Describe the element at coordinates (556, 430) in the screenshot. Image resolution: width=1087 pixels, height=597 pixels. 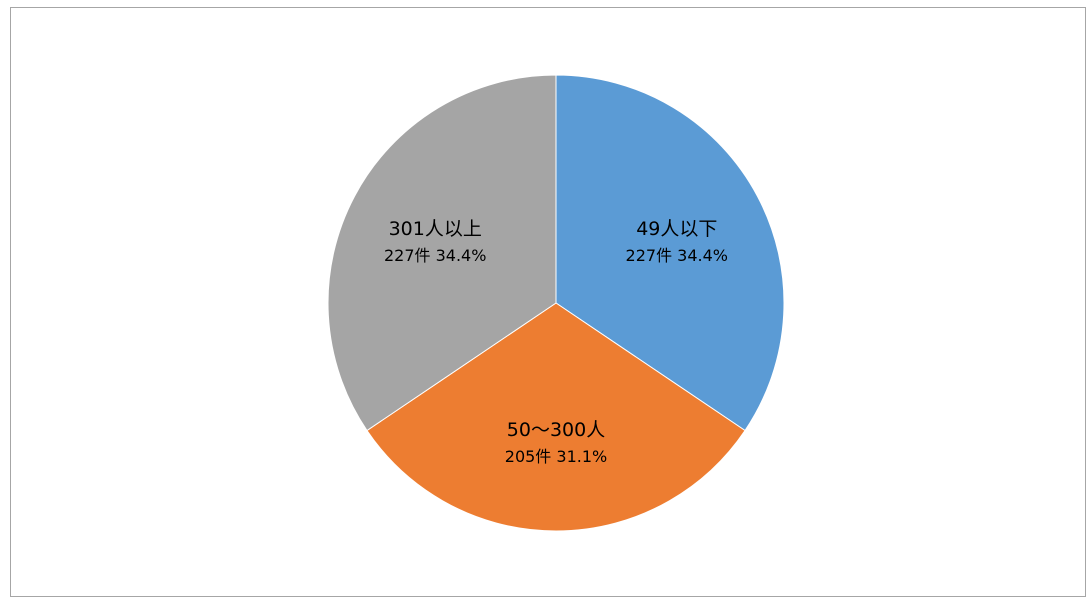
I see `slice-label-50-to-300: 50～300人` at that location.